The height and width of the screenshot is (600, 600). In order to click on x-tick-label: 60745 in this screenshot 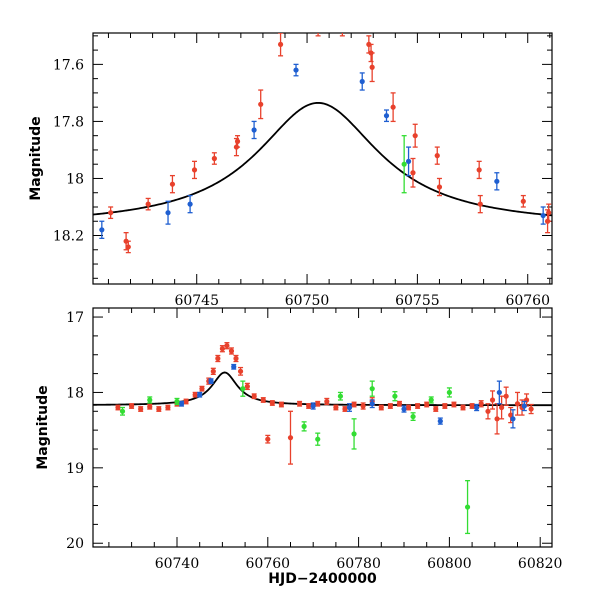, I will do `click(196, 301)`.